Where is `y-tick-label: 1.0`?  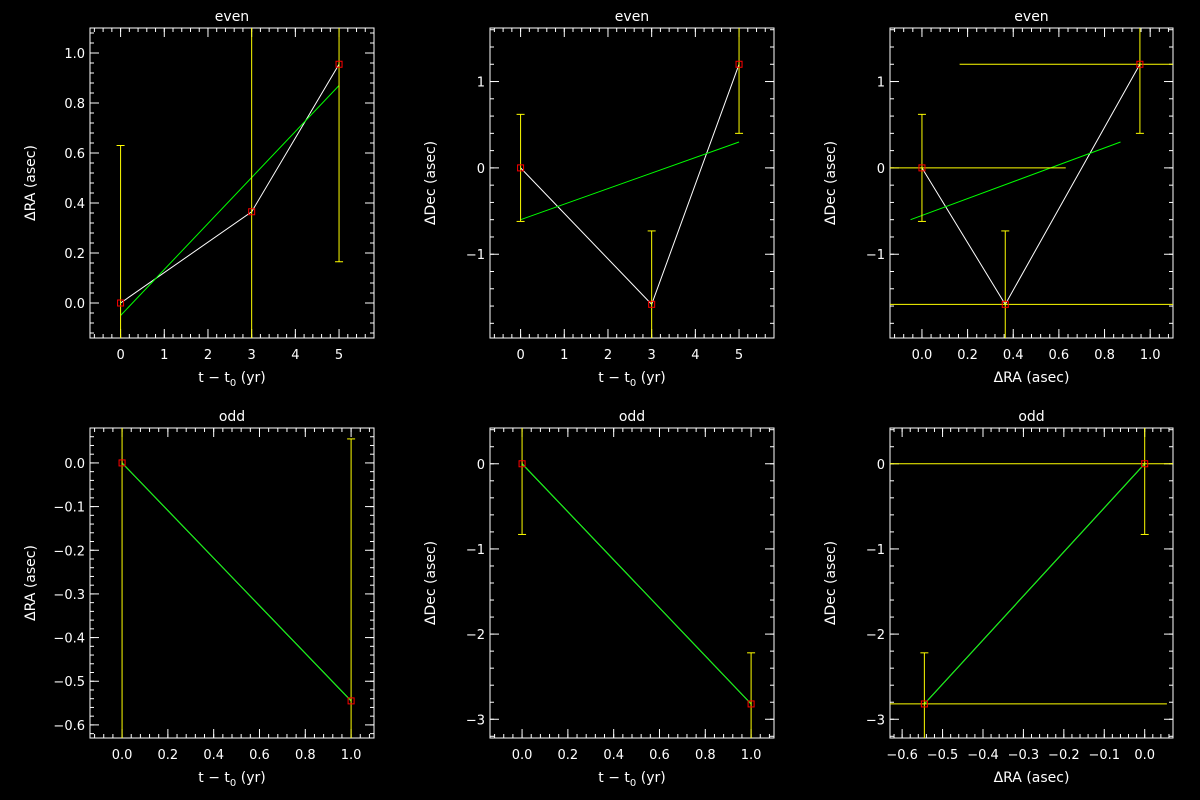
y-tick-label: 1.0 is located at coordinates (74, 54).